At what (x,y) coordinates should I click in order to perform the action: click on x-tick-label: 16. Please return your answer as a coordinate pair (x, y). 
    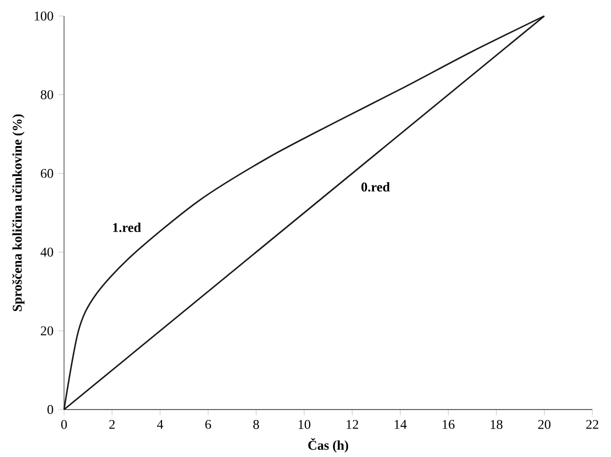
    Looking at the image, I should click on (448, 424).